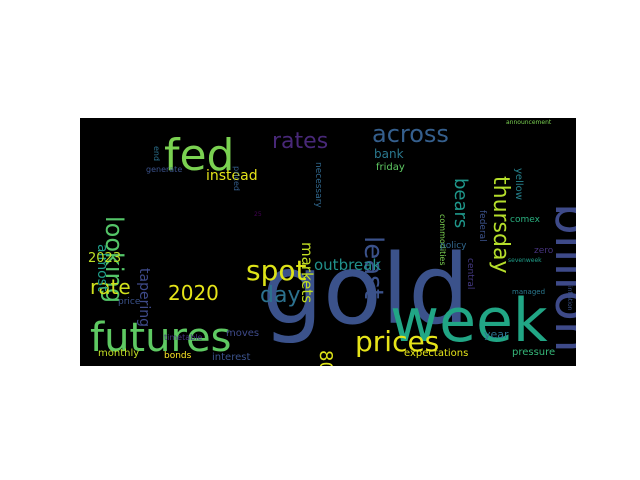  I want to click on word-least: least, so click(373, 267).